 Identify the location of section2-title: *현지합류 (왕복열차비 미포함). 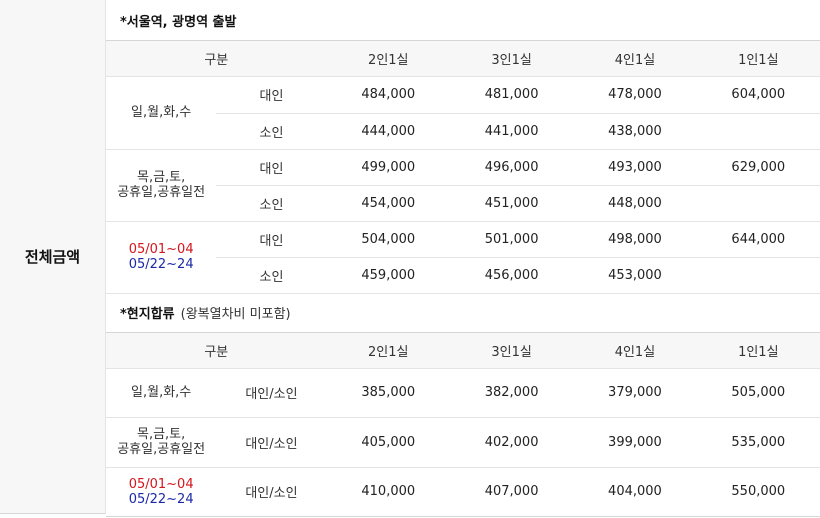
(463, 313).